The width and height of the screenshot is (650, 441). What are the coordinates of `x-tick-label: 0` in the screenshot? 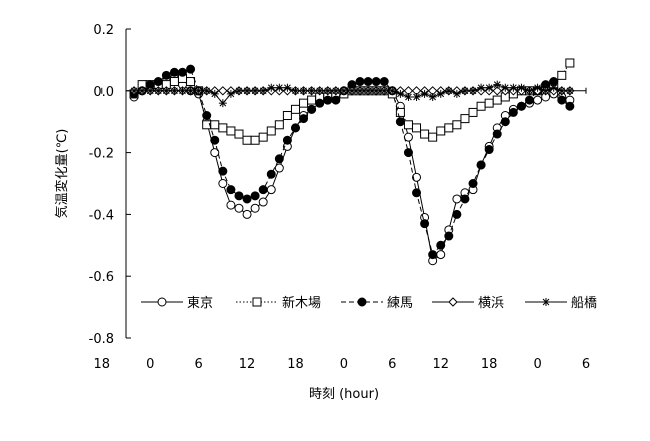 It's located at (537, 364).